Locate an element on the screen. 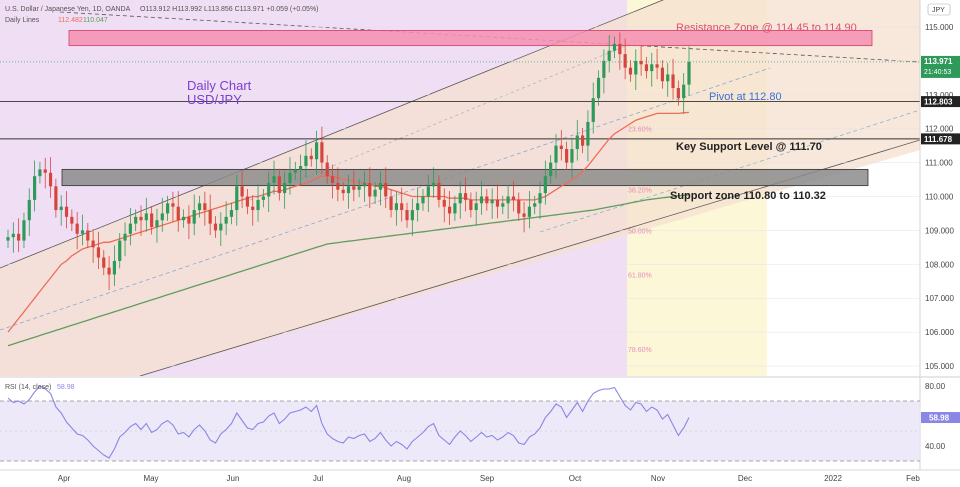 The height and width of the screenshot is (487, 960). symbol-title: U.S. Dollar / Japanese Yen, 1D, OANDA is located at coordinates (68, 9).